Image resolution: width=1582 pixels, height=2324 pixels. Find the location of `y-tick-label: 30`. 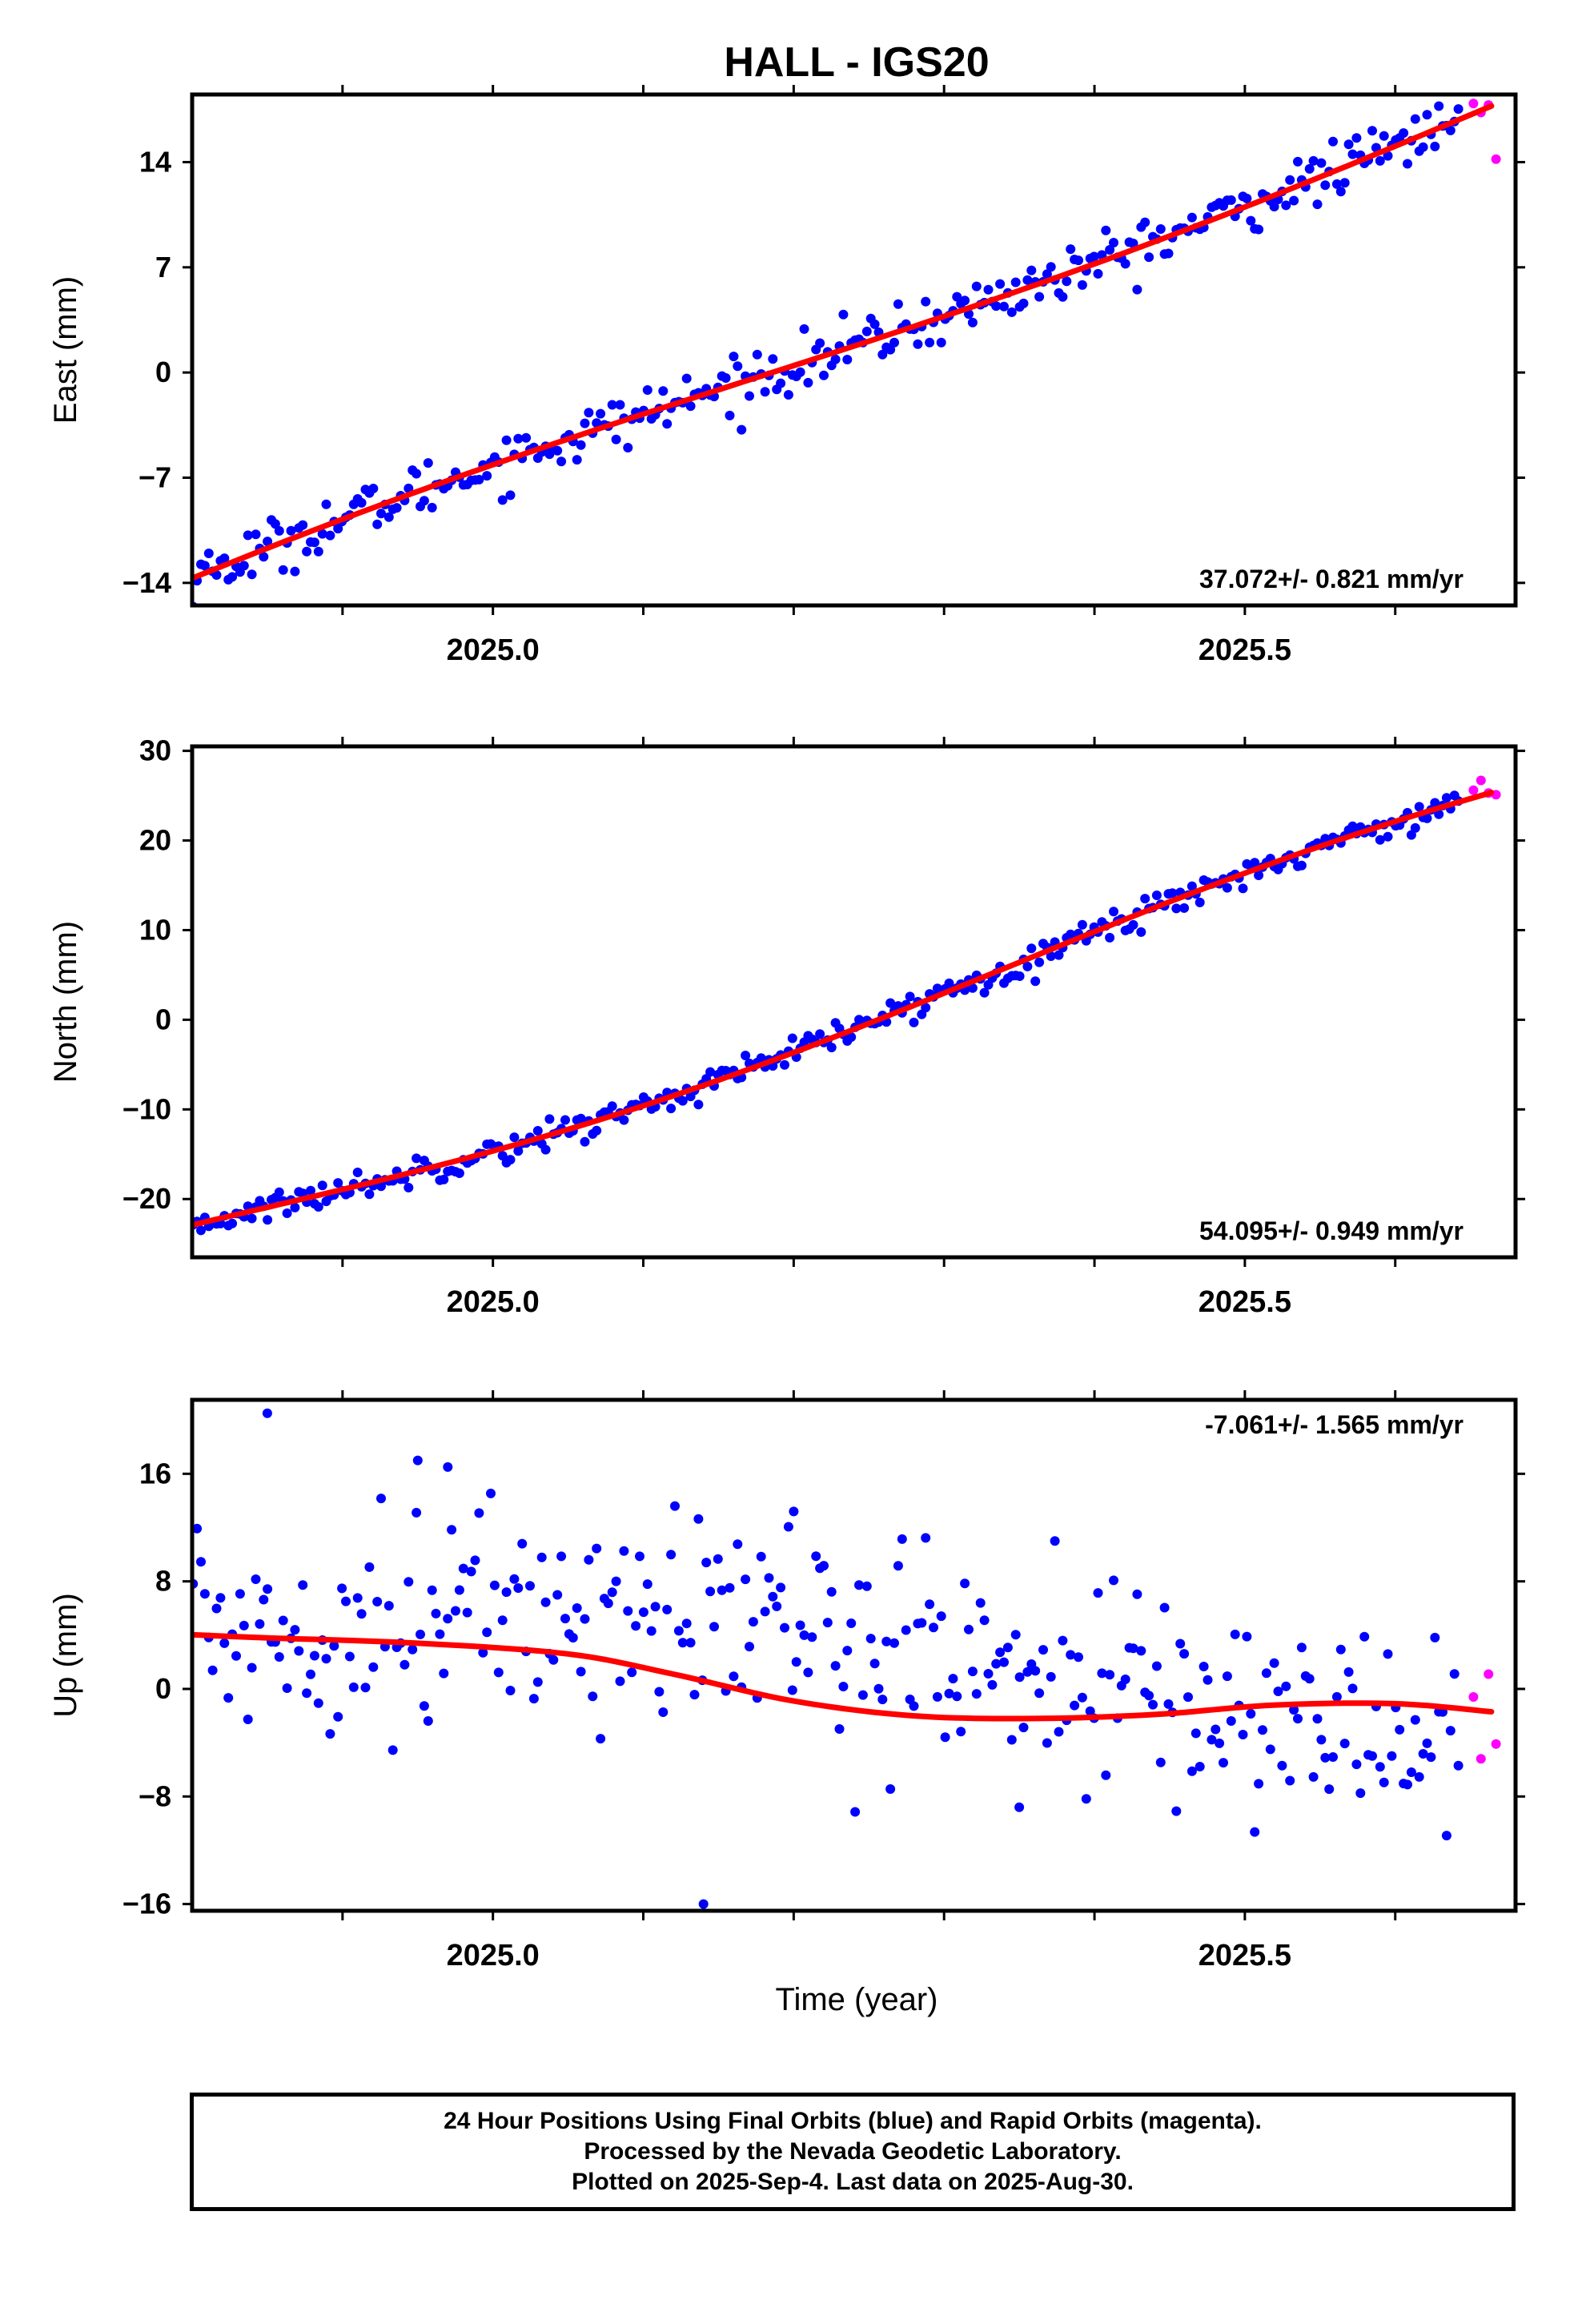

y-tick-label: 30 is located at coordinates (155, 750).